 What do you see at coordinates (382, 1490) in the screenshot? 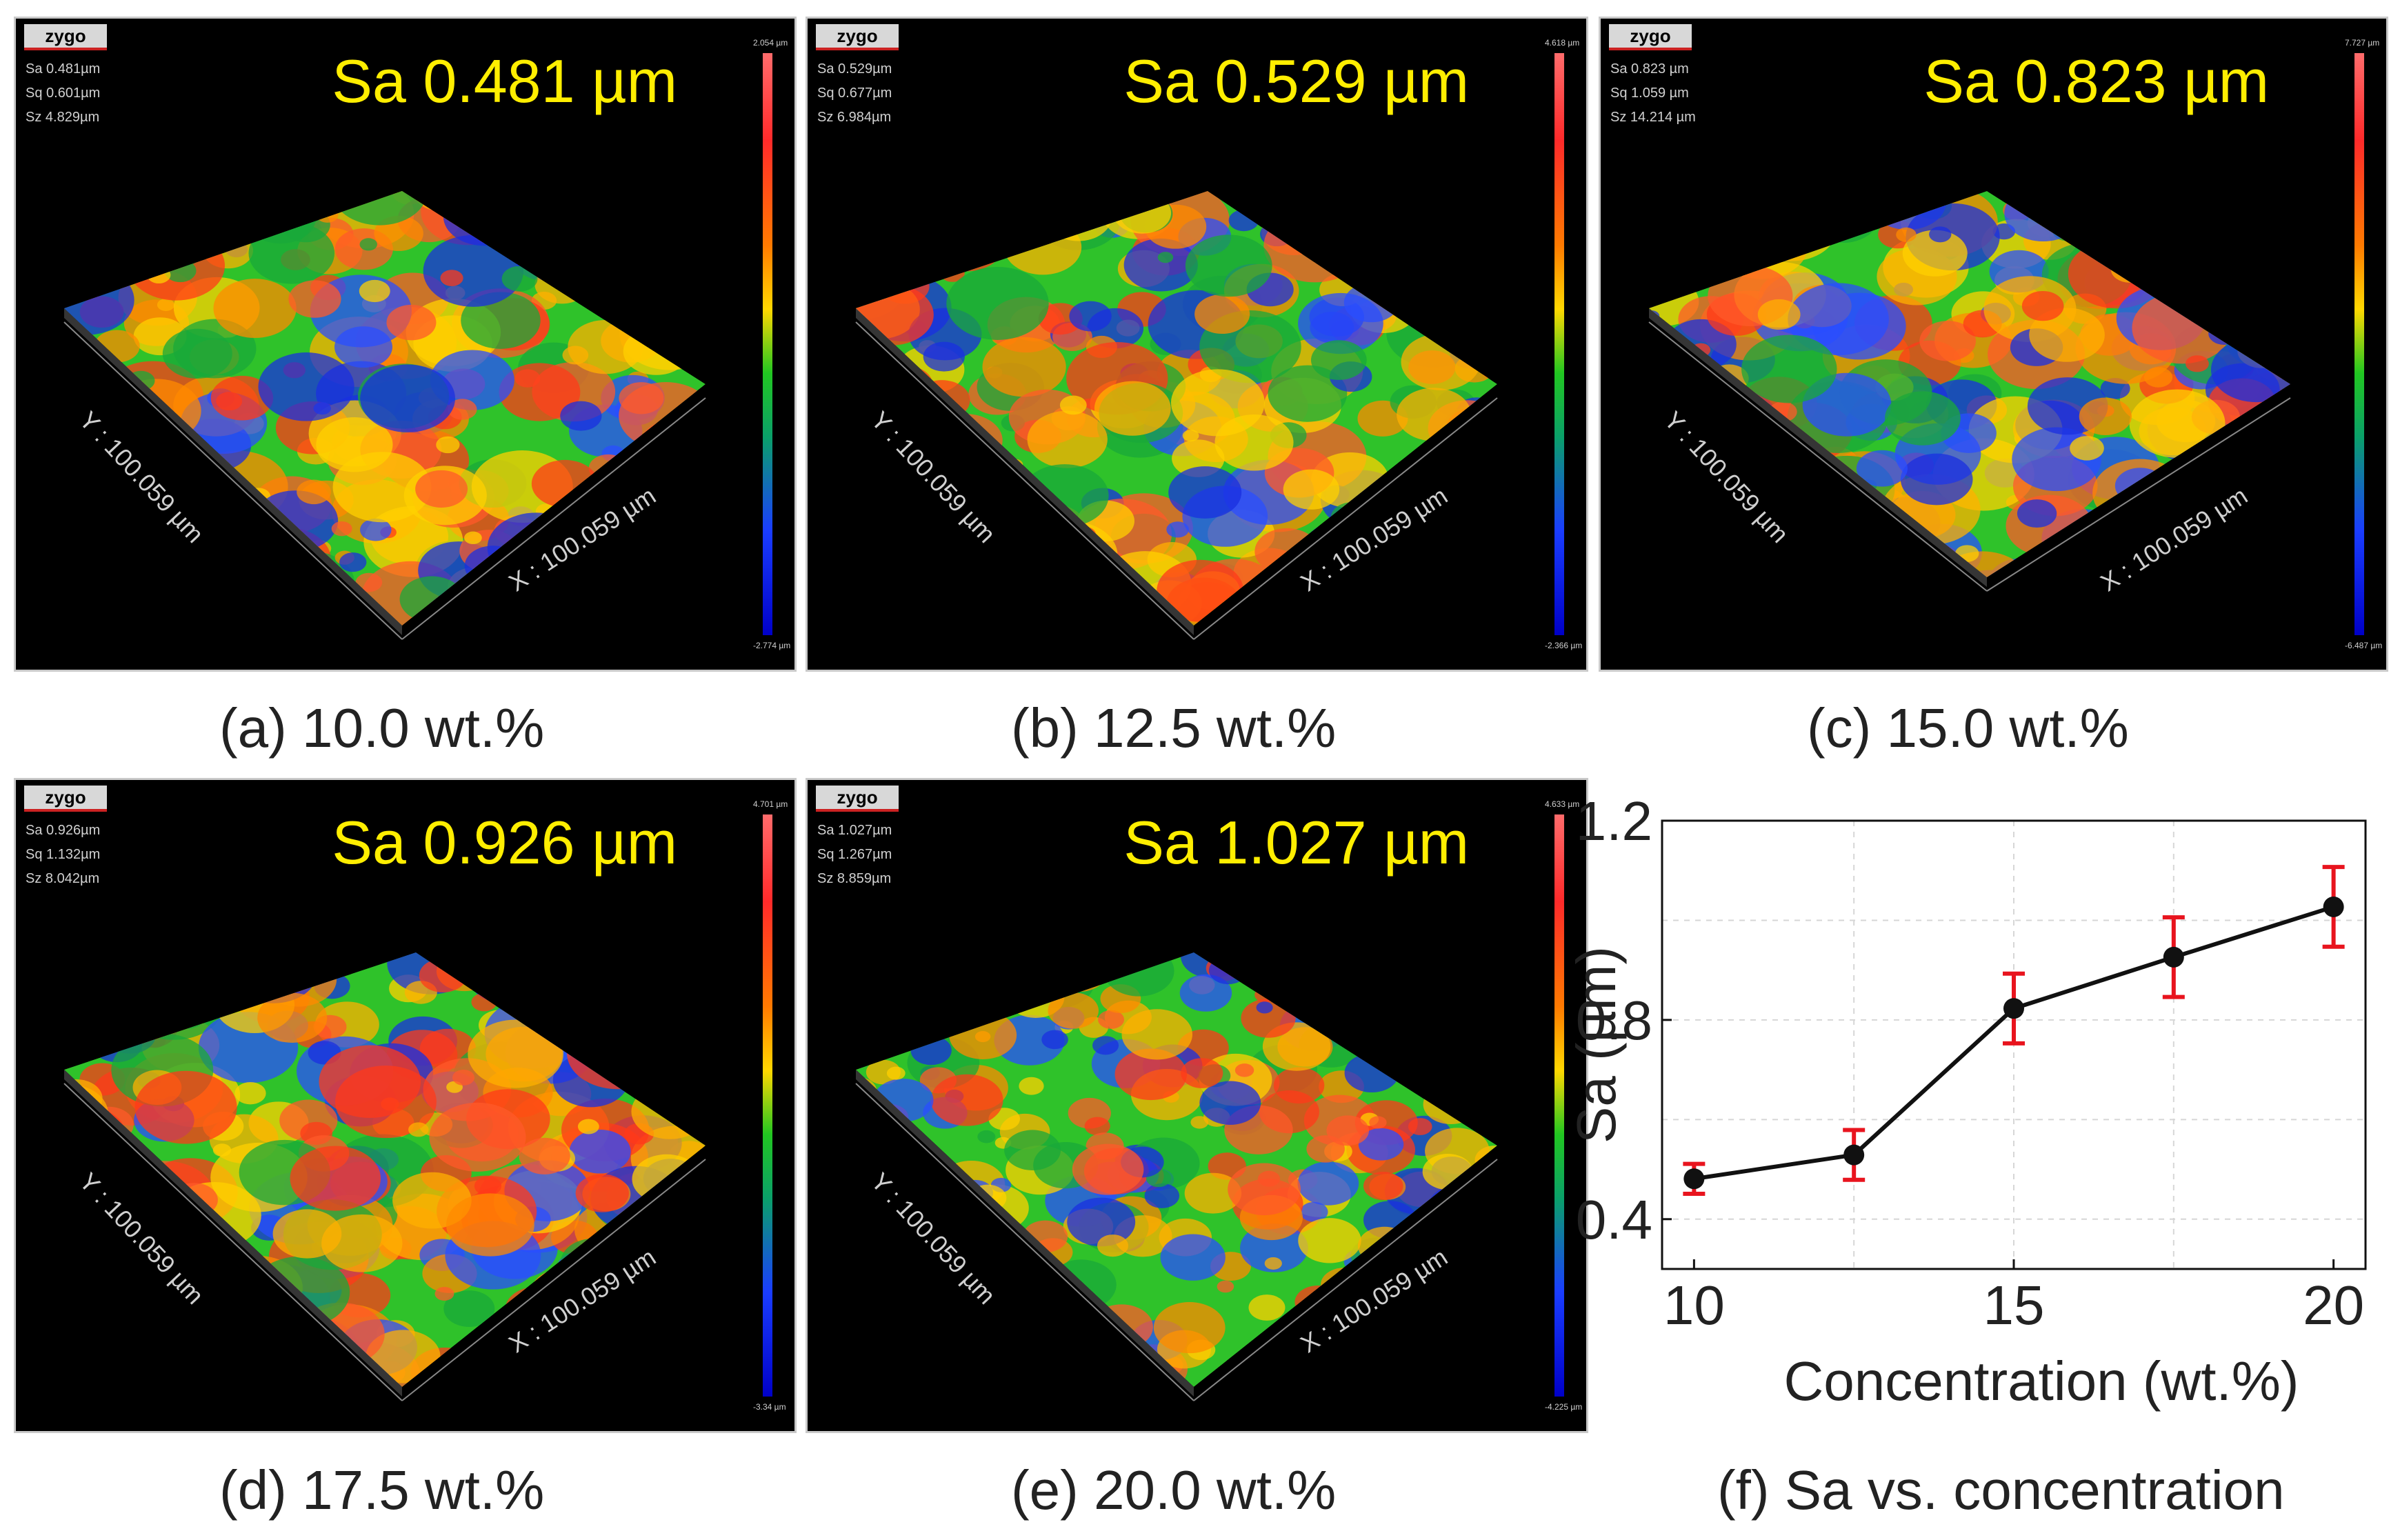
I see `caption-d: (d) 17.5 wt.%` at bounding box center [382, 1490].